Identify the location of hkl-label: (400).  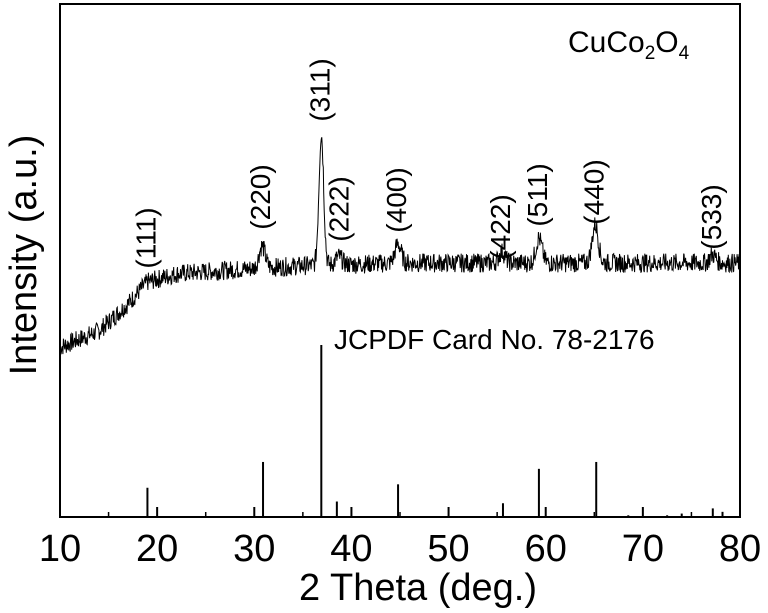
(396, 199).